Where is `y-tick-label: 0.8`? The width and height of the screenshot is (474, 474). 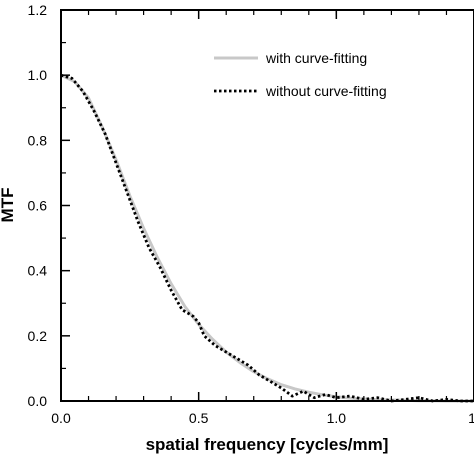
y-tick-label: 0.8 is located at coordinates (38, 140).